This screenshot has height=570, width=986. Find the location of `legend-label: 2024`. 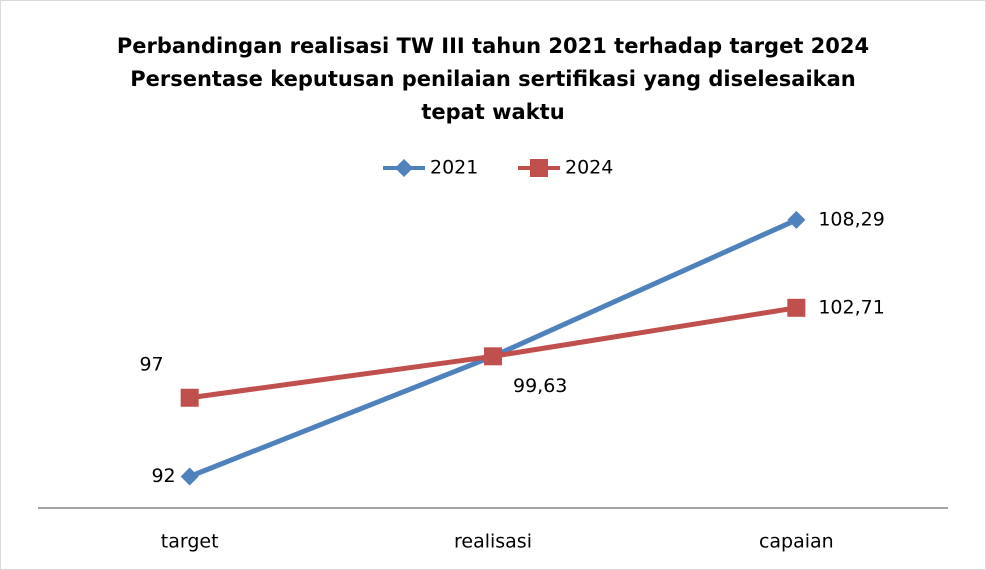

legend-label: 2024 is located at coordinates (589, 168).